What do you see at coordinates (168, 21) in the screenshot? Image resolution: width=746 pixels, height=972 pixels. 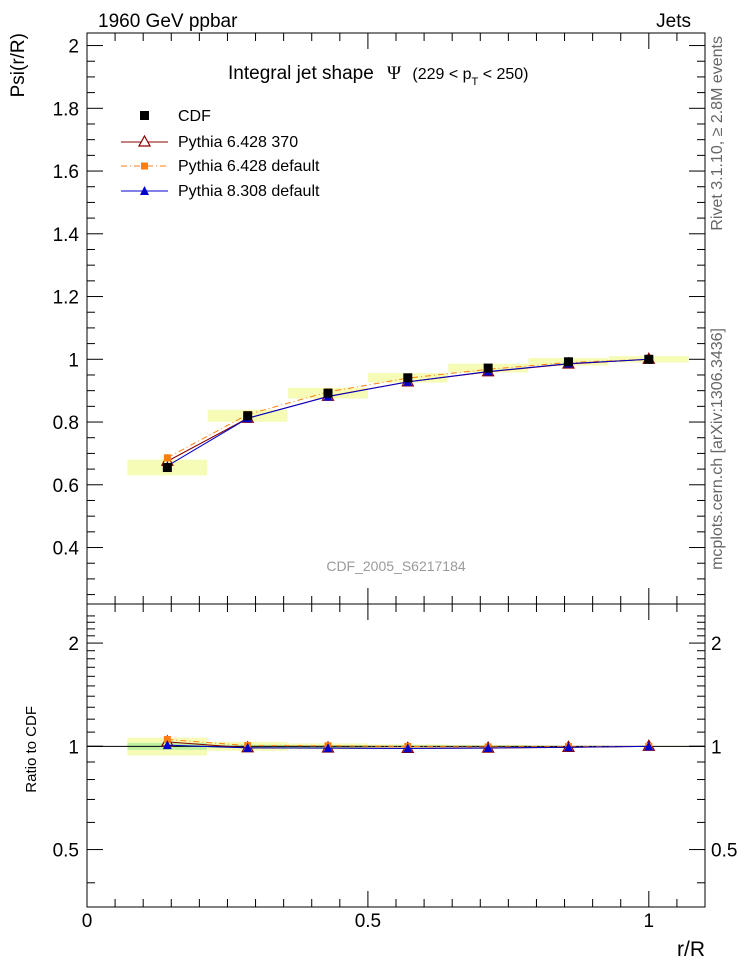 I see `header-left: 1960 GeV ppbar` at bounding box center [168, 21].